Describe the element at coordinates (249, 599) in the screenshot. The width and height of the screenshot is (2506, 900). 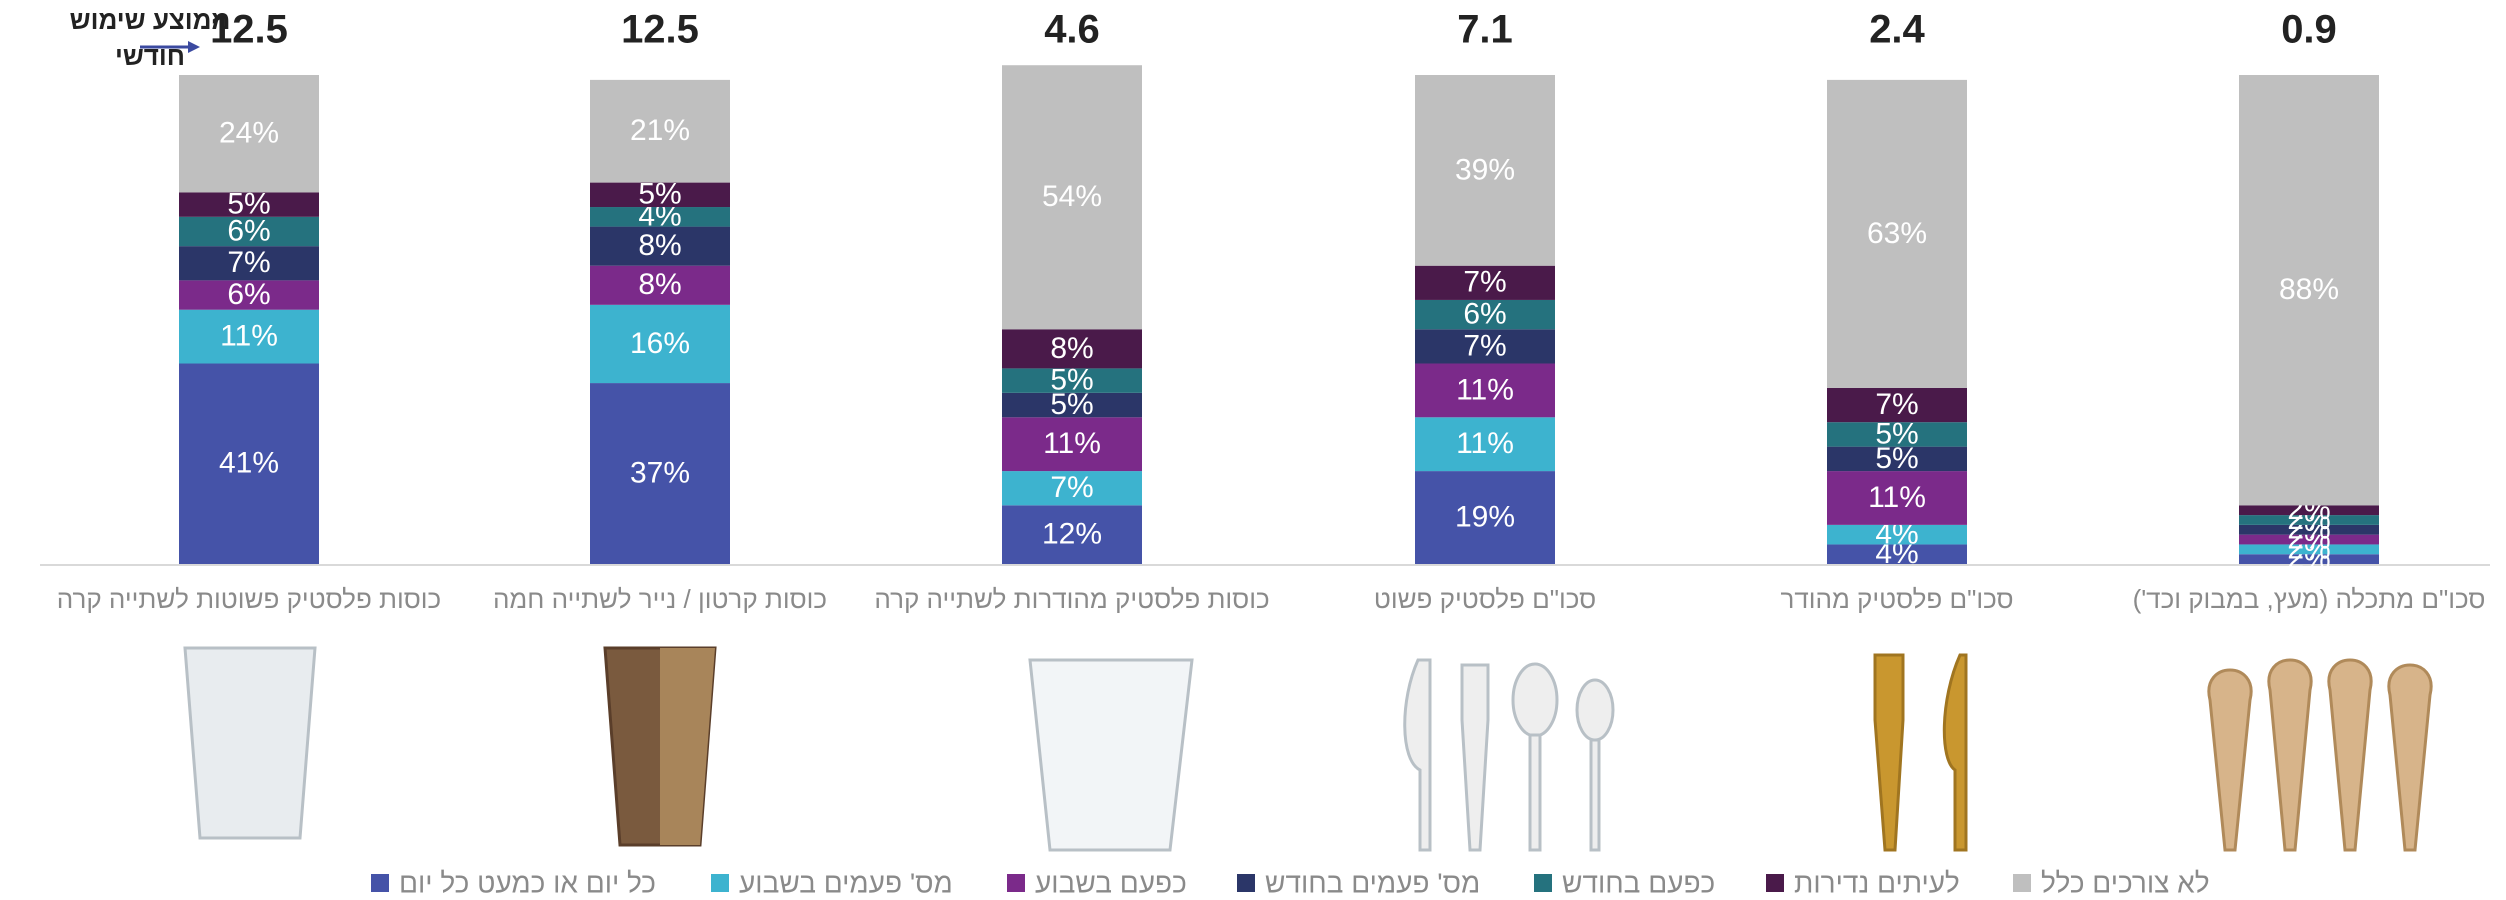
I see `category-label: כוסות פלסטיק פשוטות לשתייה קרה` at that location.